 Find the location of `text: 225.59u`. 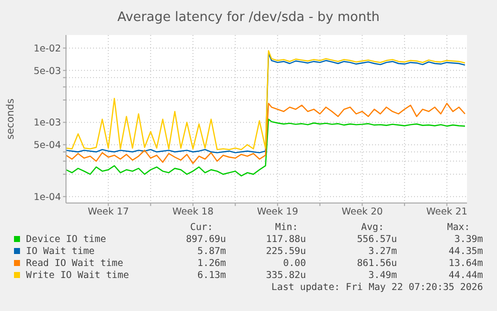

text: 225.59u is located at coordinates (286, 251).